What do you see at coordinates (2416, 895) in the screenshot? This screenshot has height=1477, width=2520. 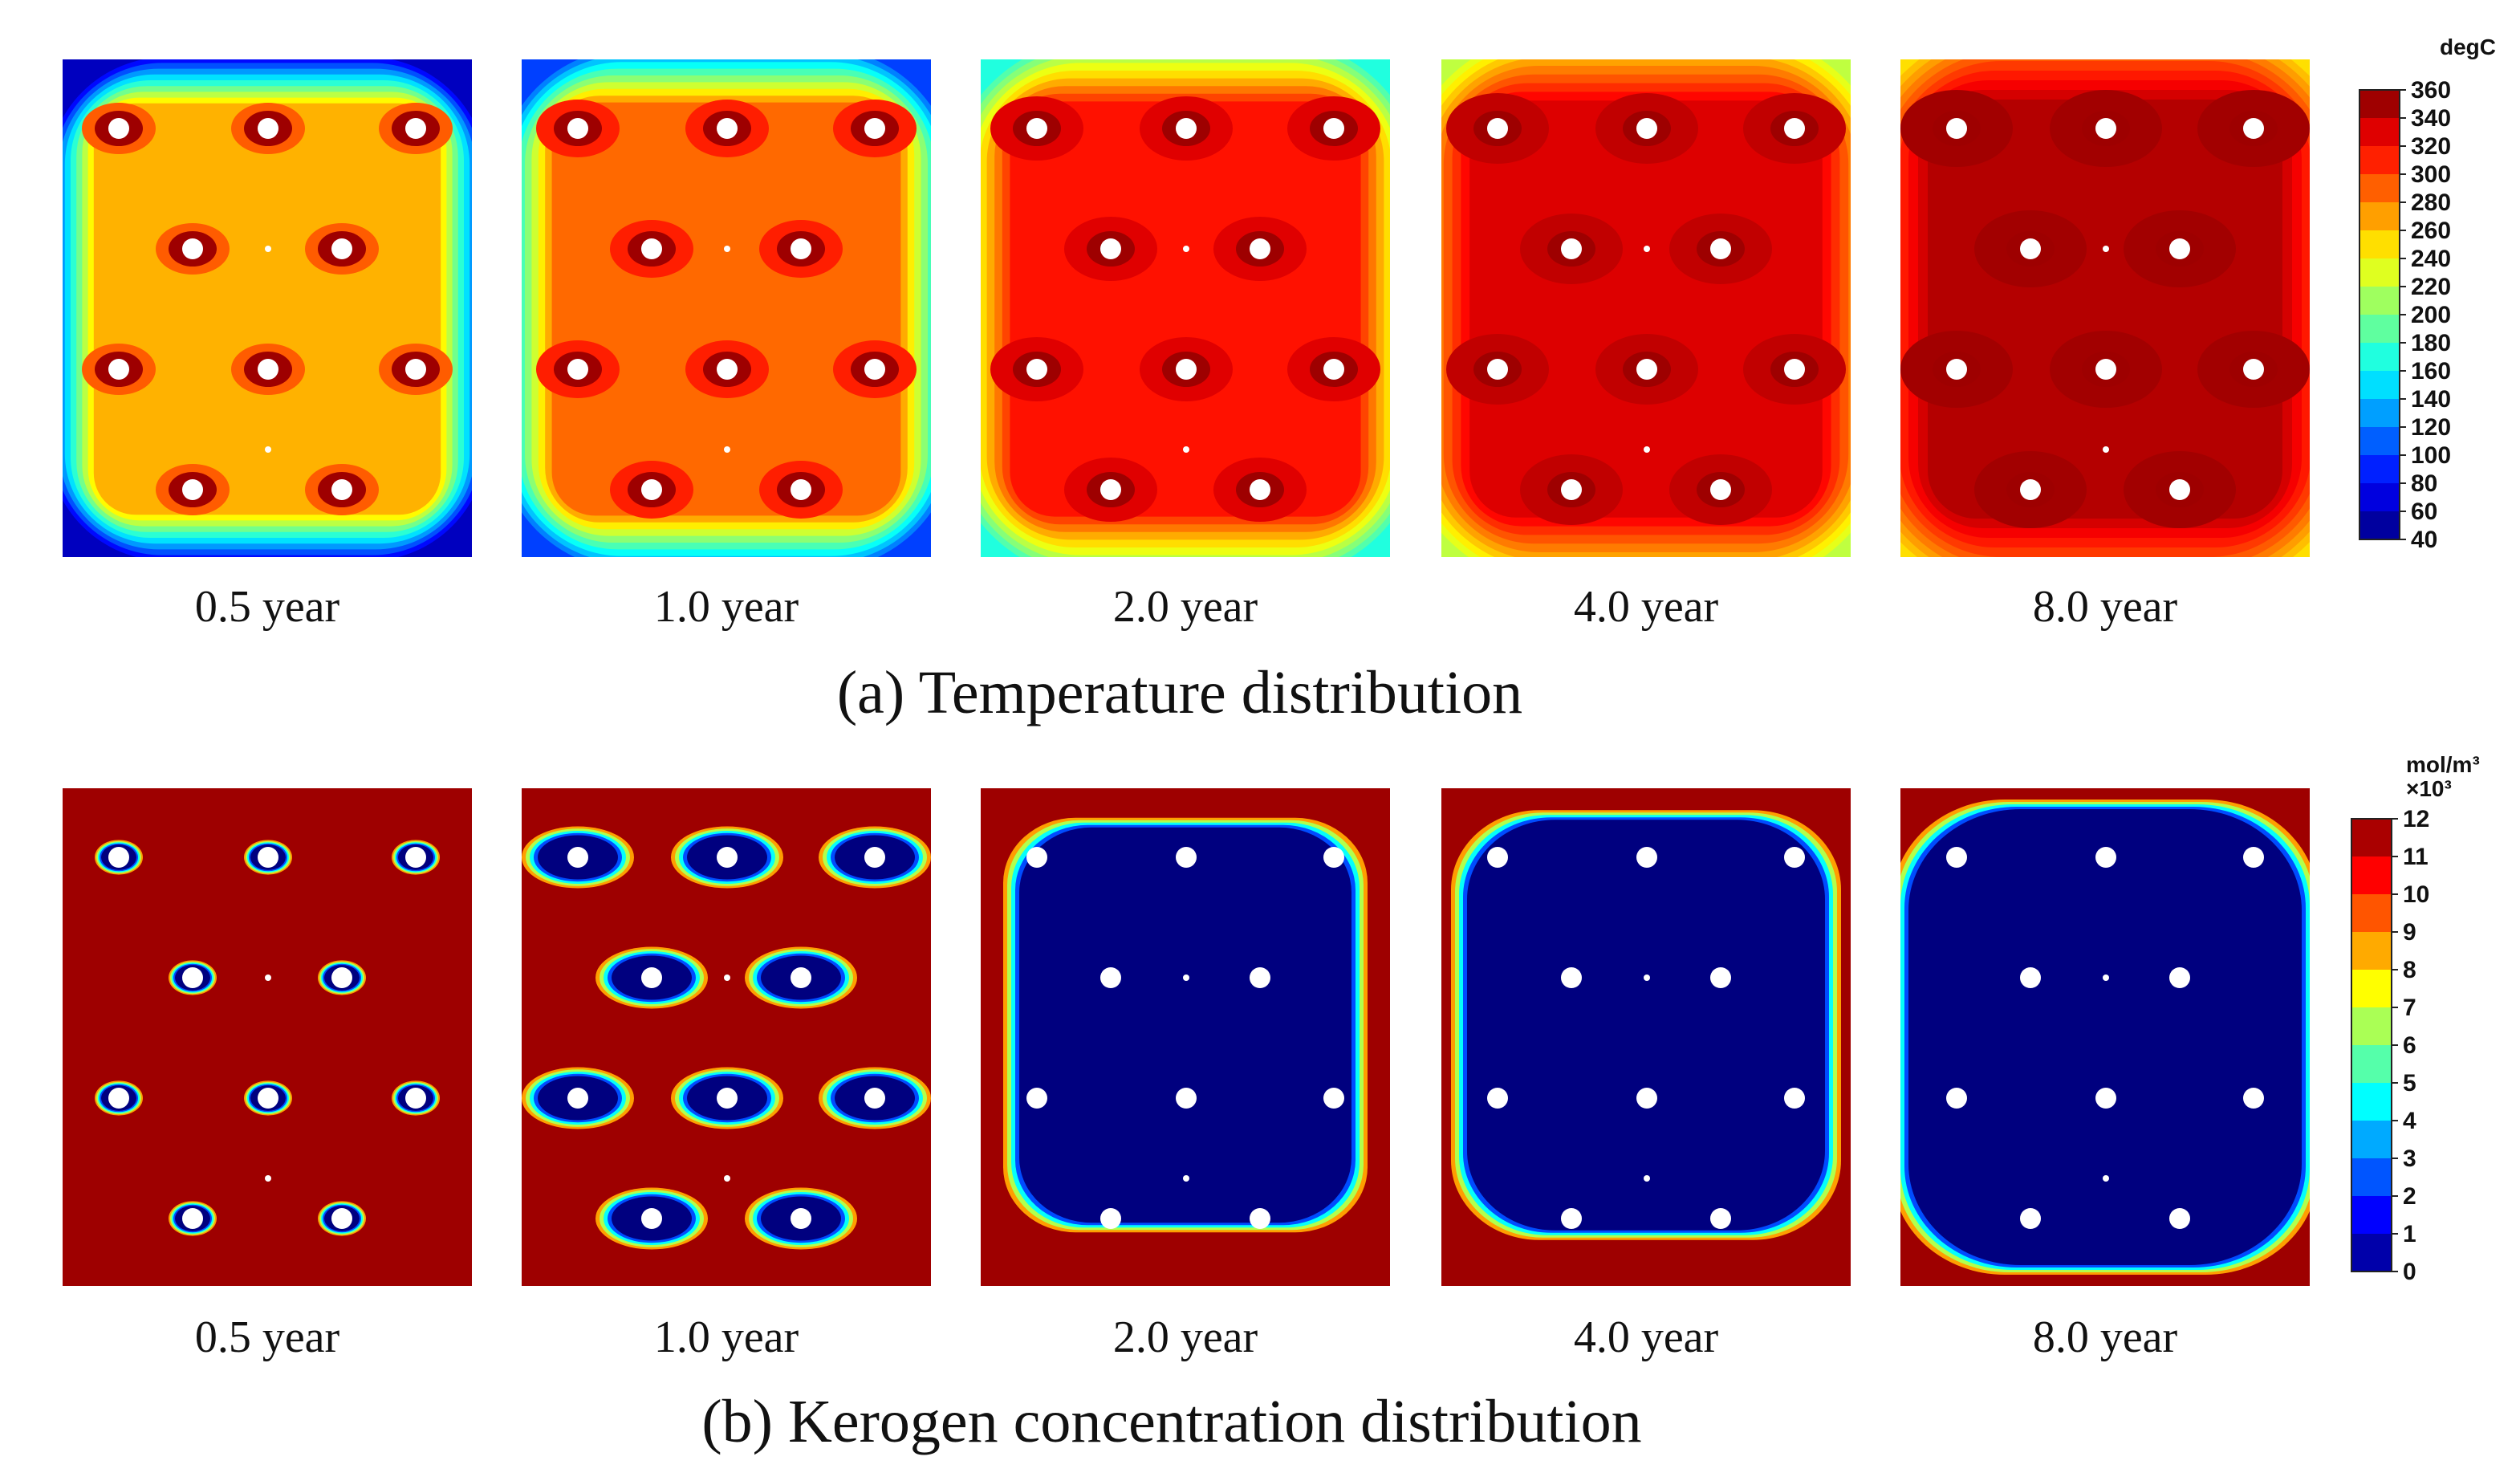 I see `kerogen-colorbar-tick-label: 10` at bounding box center [2416, 895].